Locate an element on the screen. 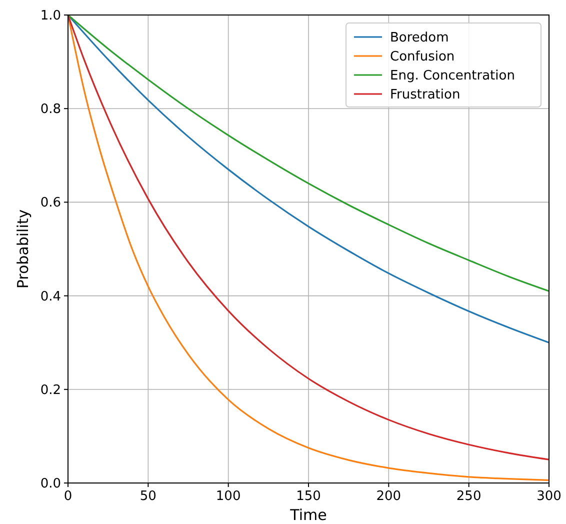 This screenshot has height=524, width=566. legend-label: Boredom is located at coordinates (419, 38).